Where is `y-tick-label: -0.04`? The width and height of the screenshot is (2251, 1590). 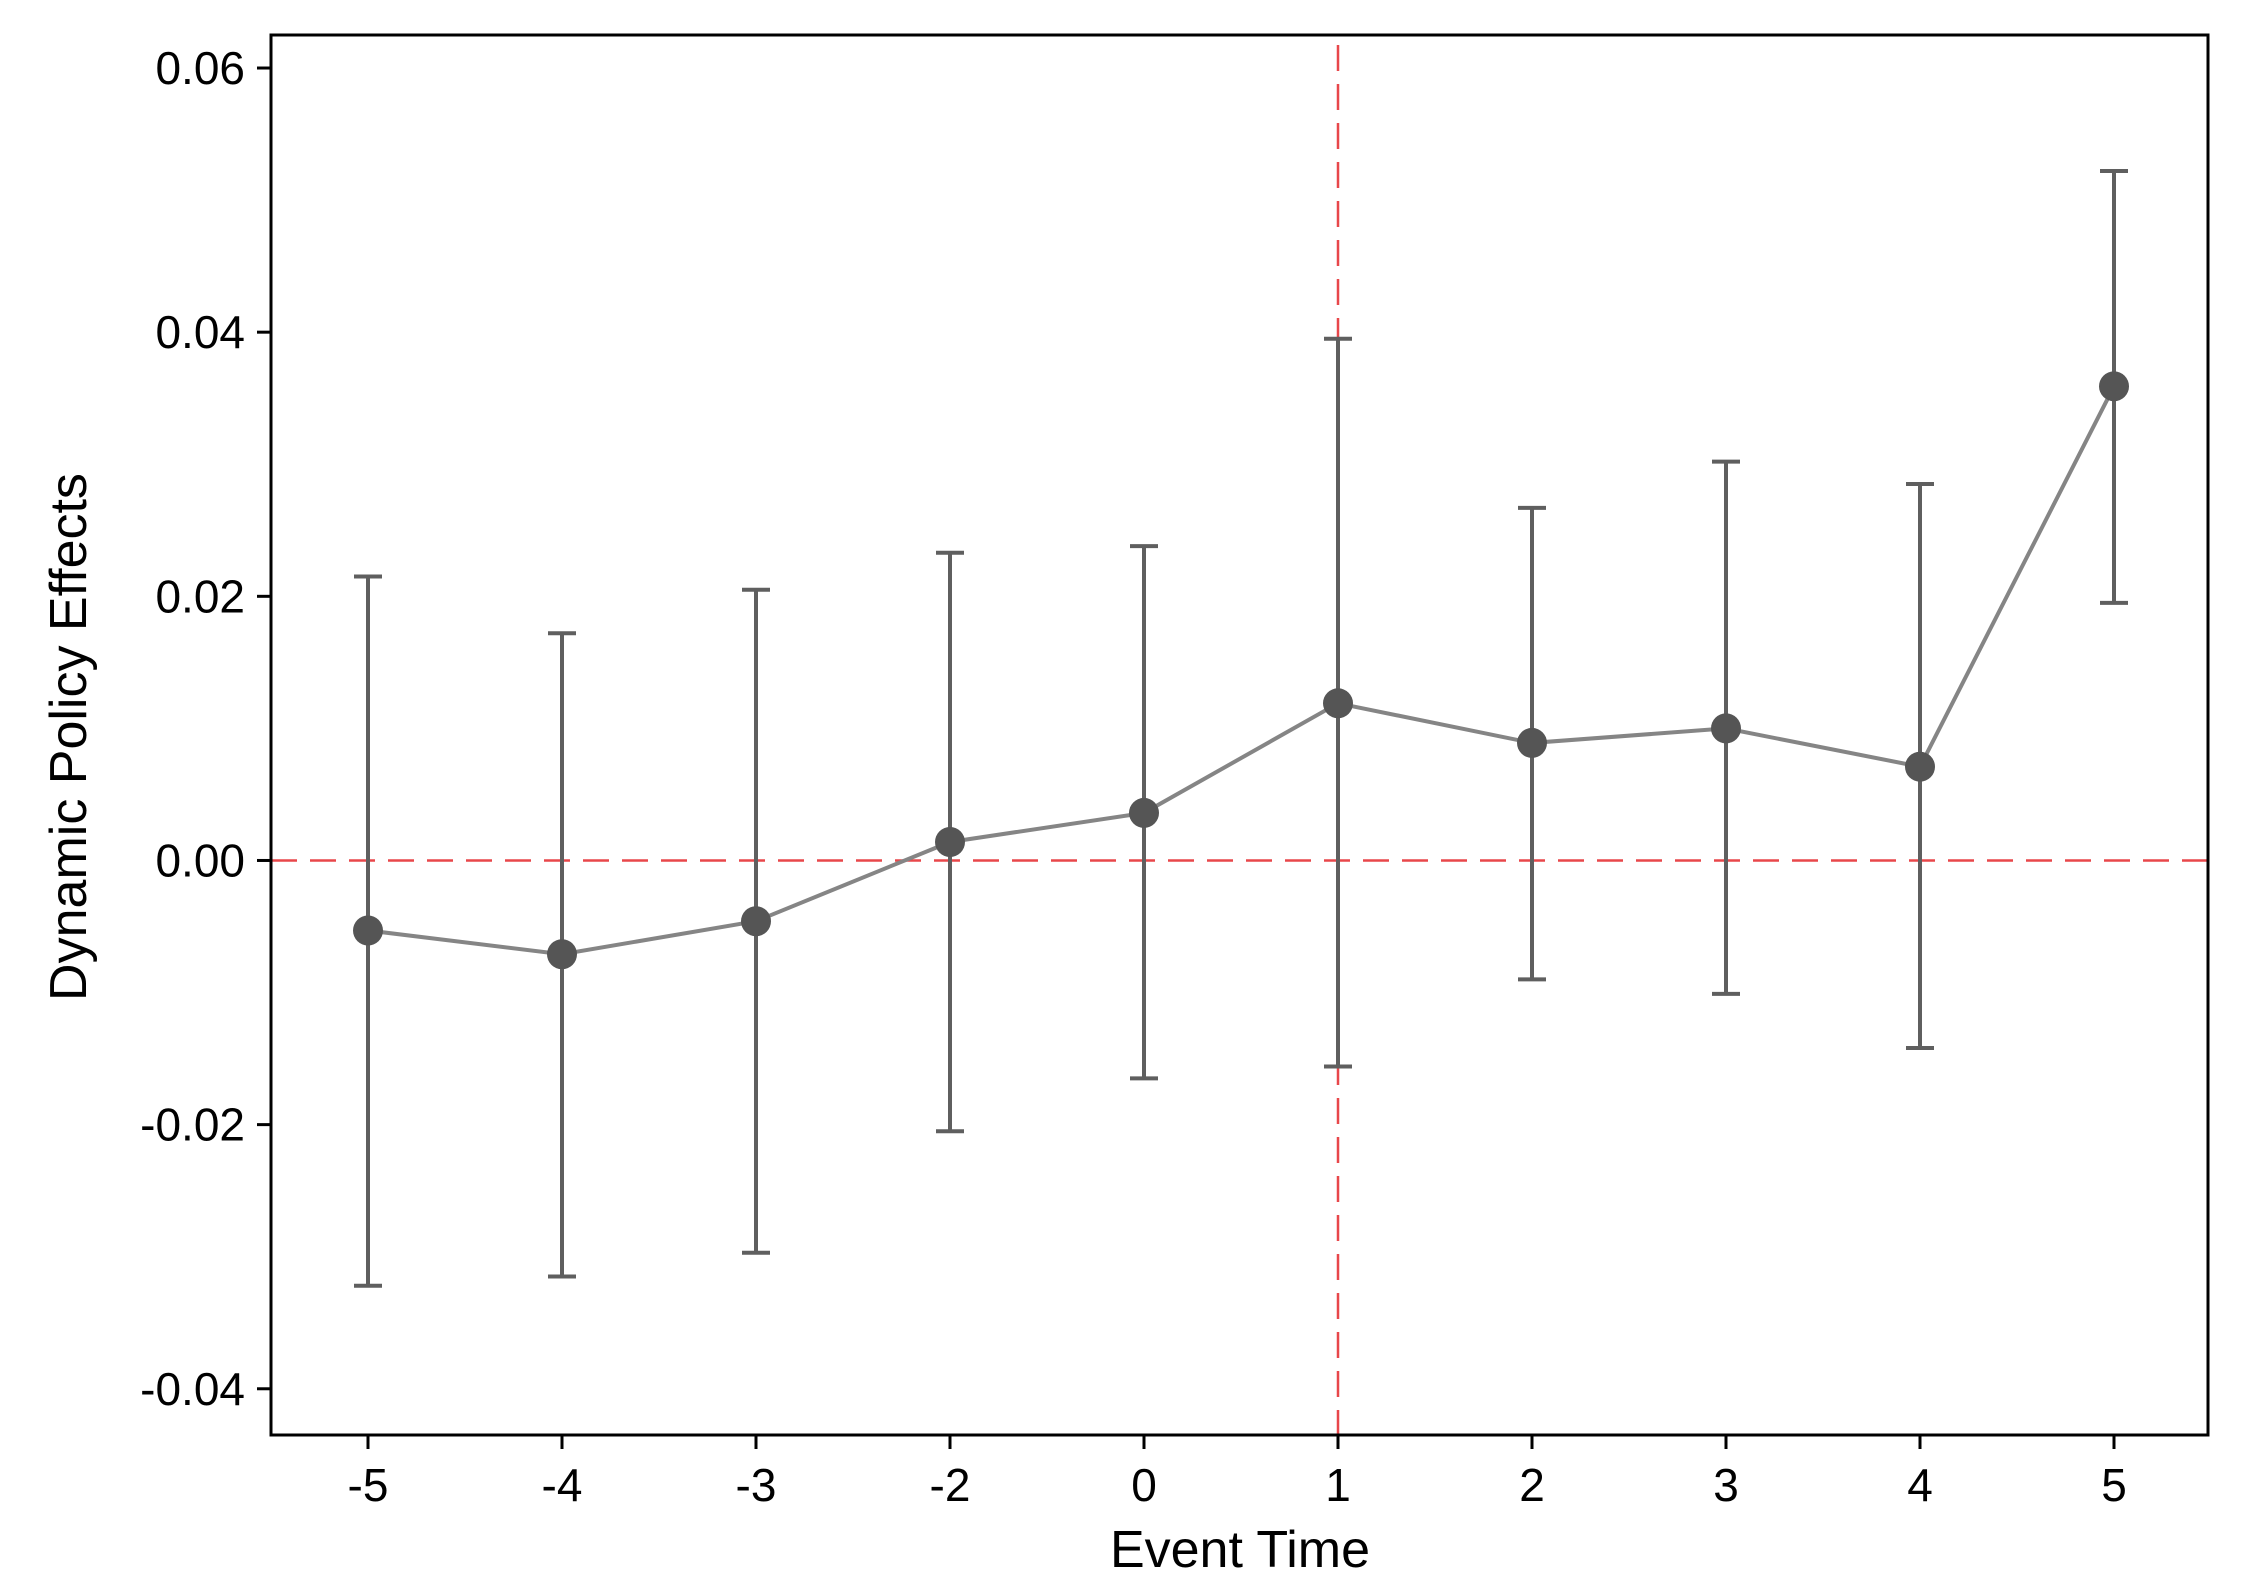 y-tick-label: -0.04 is located at coordinates (192, 1389).